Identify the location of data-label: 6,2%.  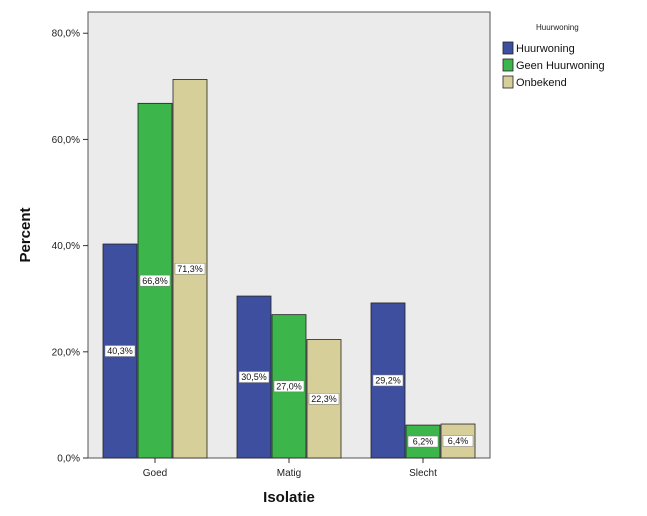
(423, 442).